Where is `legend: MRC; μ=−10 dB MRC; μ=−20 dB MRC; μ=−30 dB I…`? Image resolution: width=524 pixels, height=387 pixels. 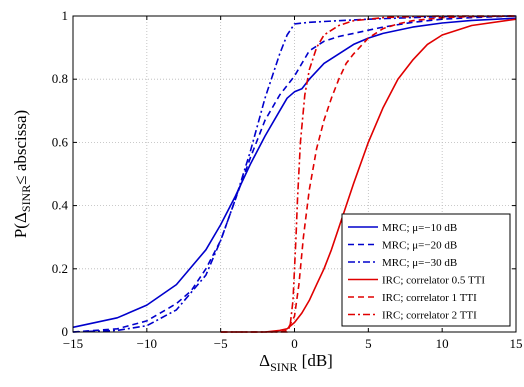
legend: MRC; μ=−10 dB MRC; μ=−20 dB MRC; μ=−30 dB I… is located at coordinates (426, 270).